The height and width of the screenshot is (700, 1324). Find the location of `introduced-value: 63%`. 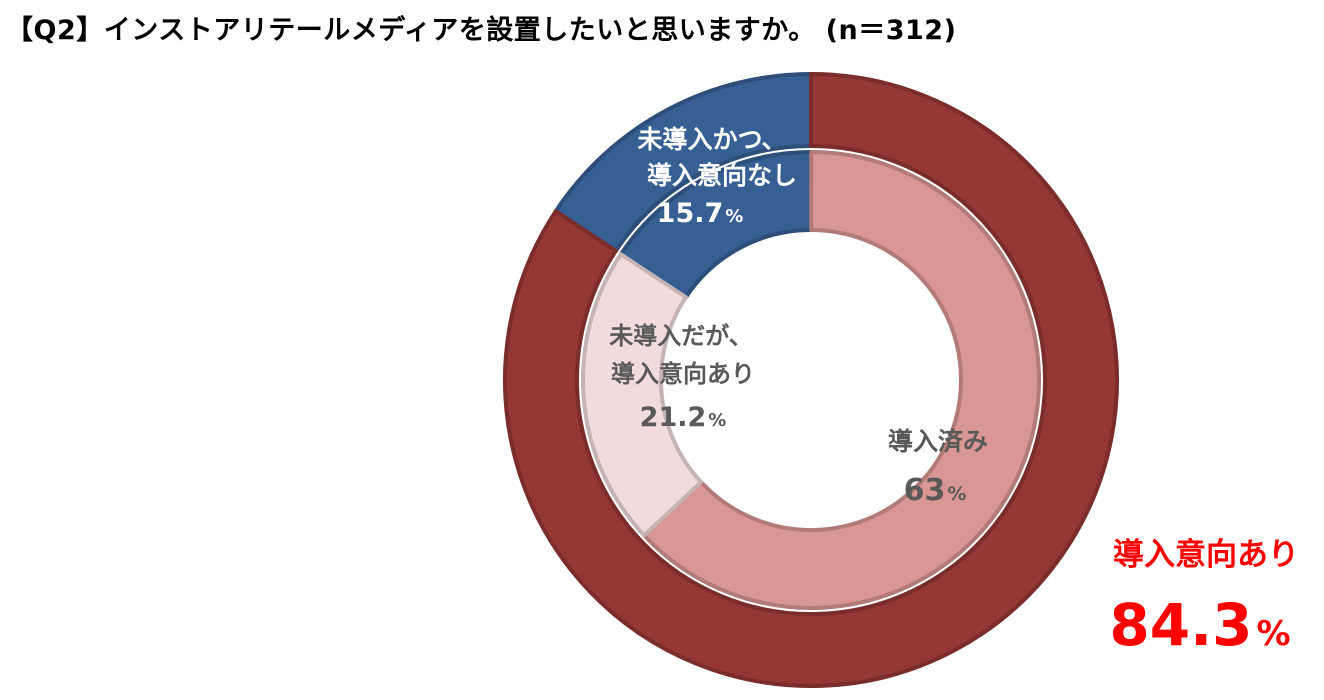

introduced-value: 63% is located at coordinates (935, 490).